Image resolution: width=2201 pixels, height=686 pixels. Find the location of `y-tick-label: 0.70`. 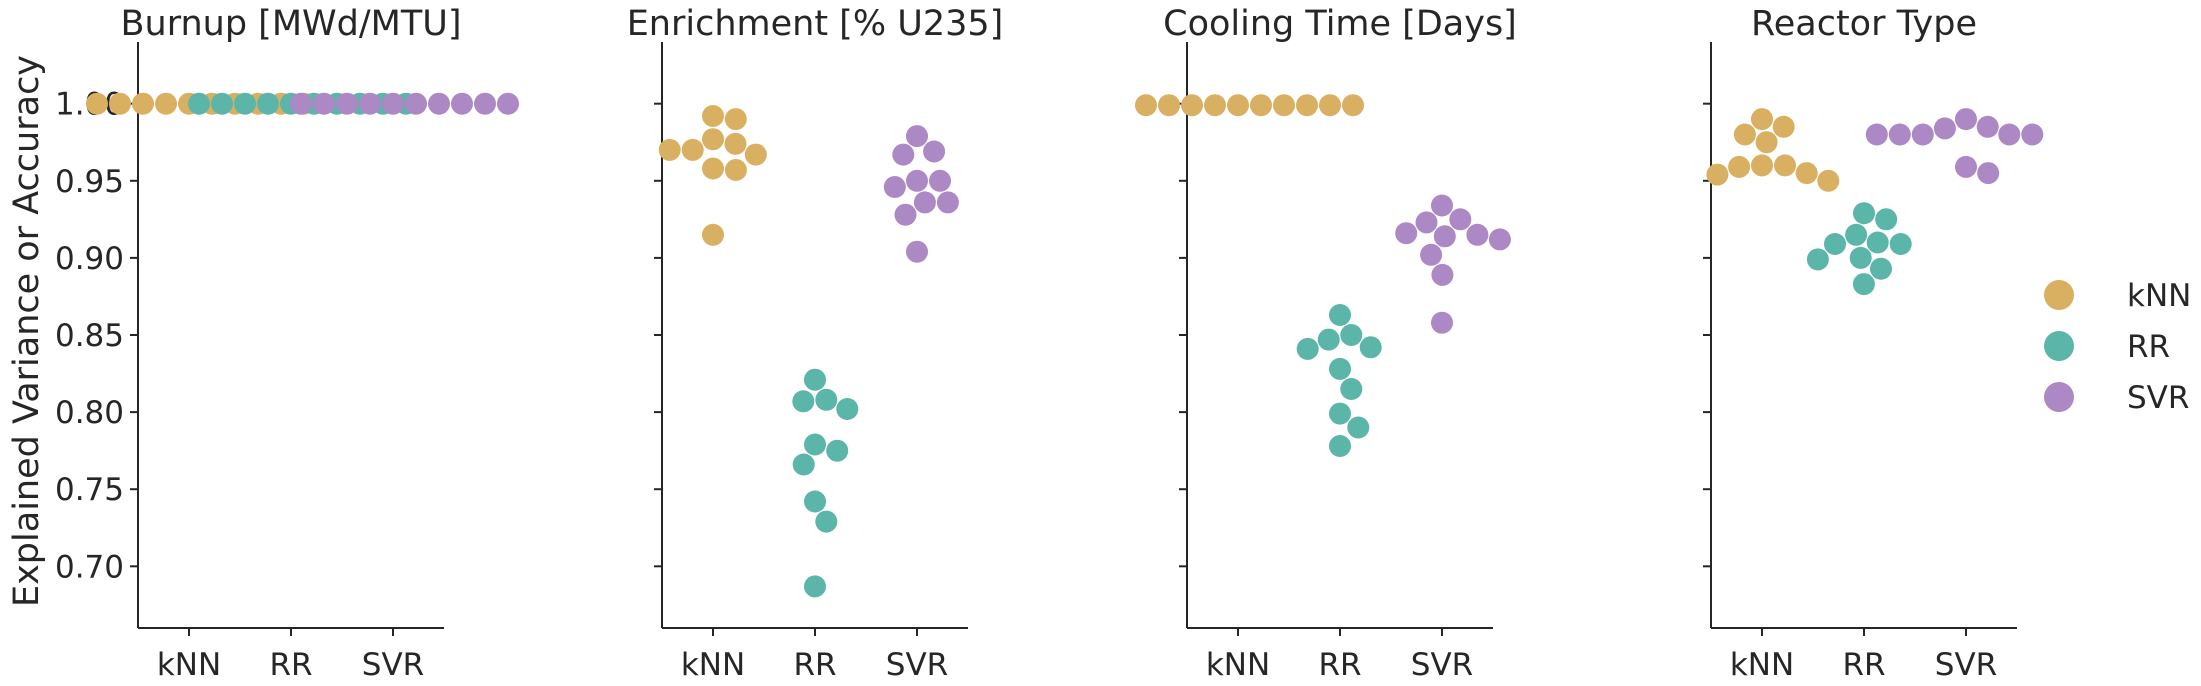

y-tick-label: 0.70 is located at coordinates (89, 567).